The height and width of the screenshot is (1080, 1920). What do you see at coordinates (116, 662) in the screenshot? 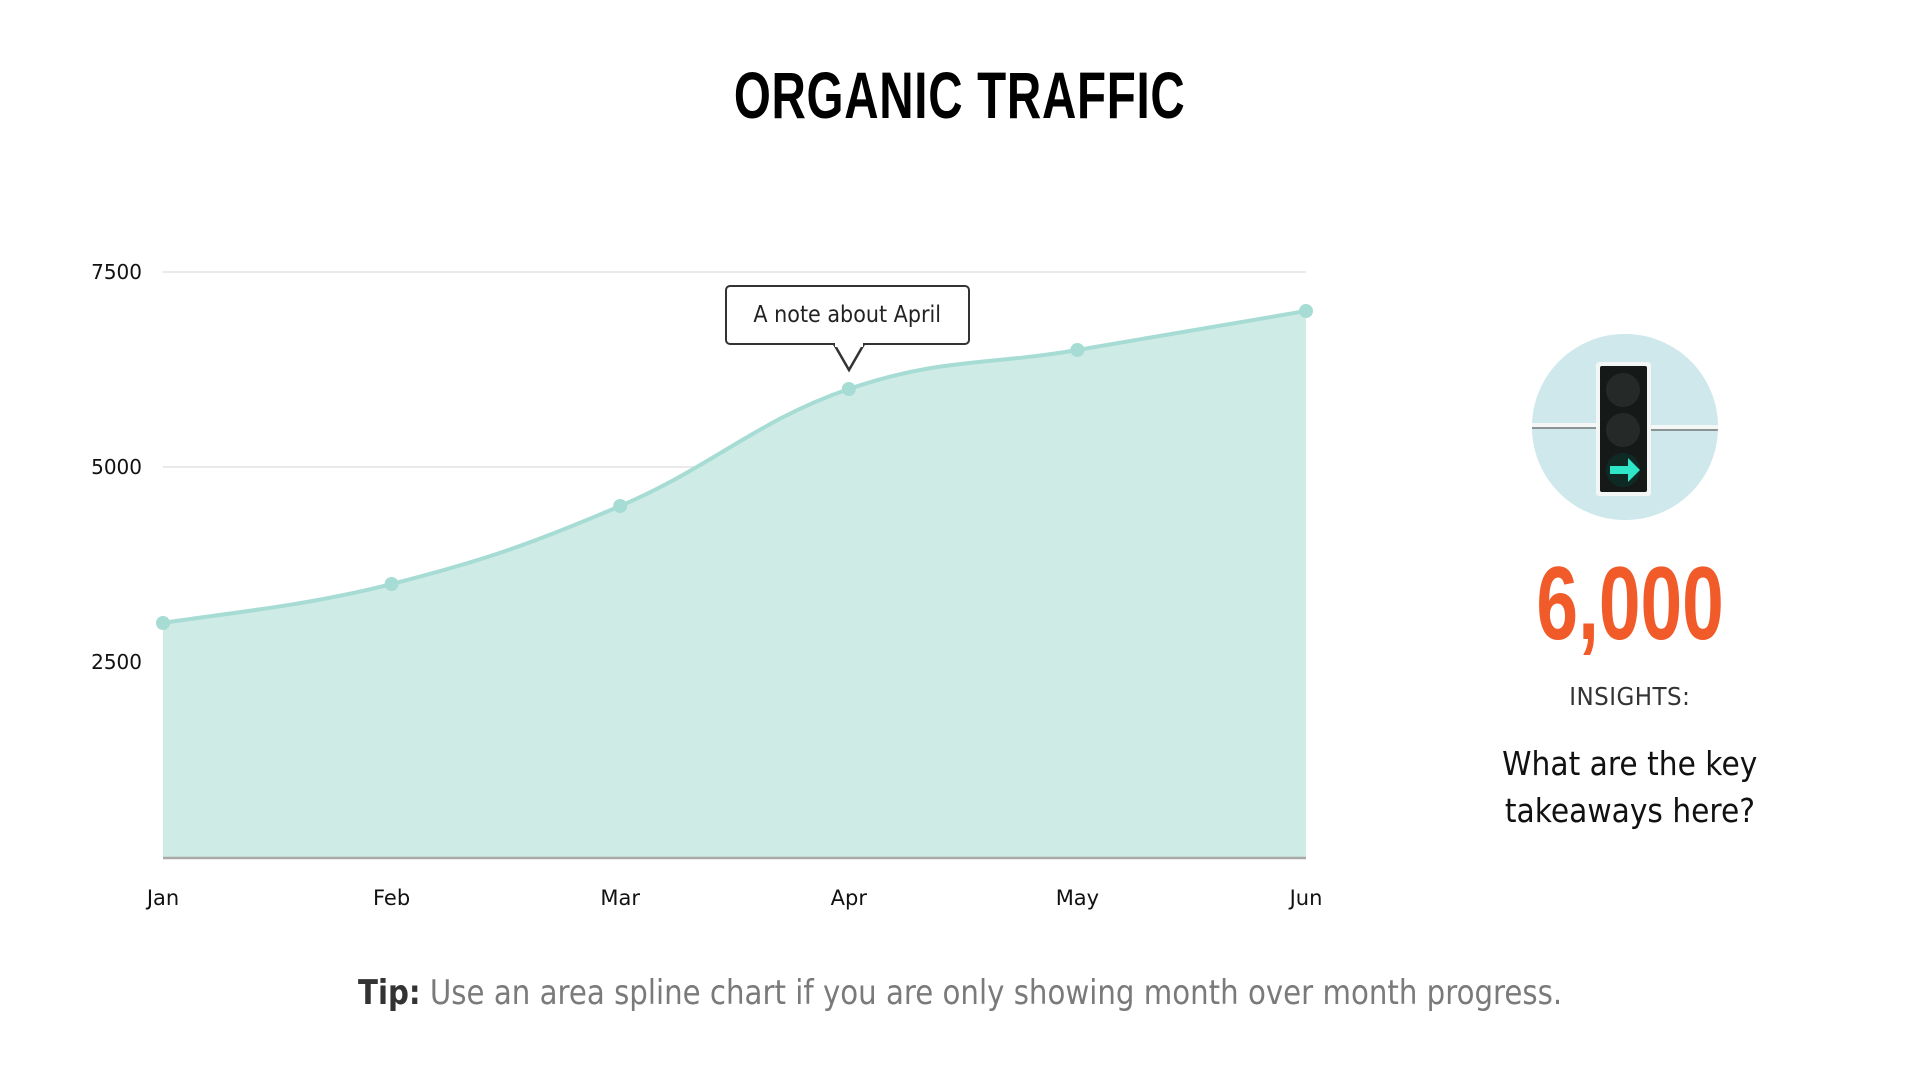
I see `y-tick-label: 2500` at bounding box center [116, 662].